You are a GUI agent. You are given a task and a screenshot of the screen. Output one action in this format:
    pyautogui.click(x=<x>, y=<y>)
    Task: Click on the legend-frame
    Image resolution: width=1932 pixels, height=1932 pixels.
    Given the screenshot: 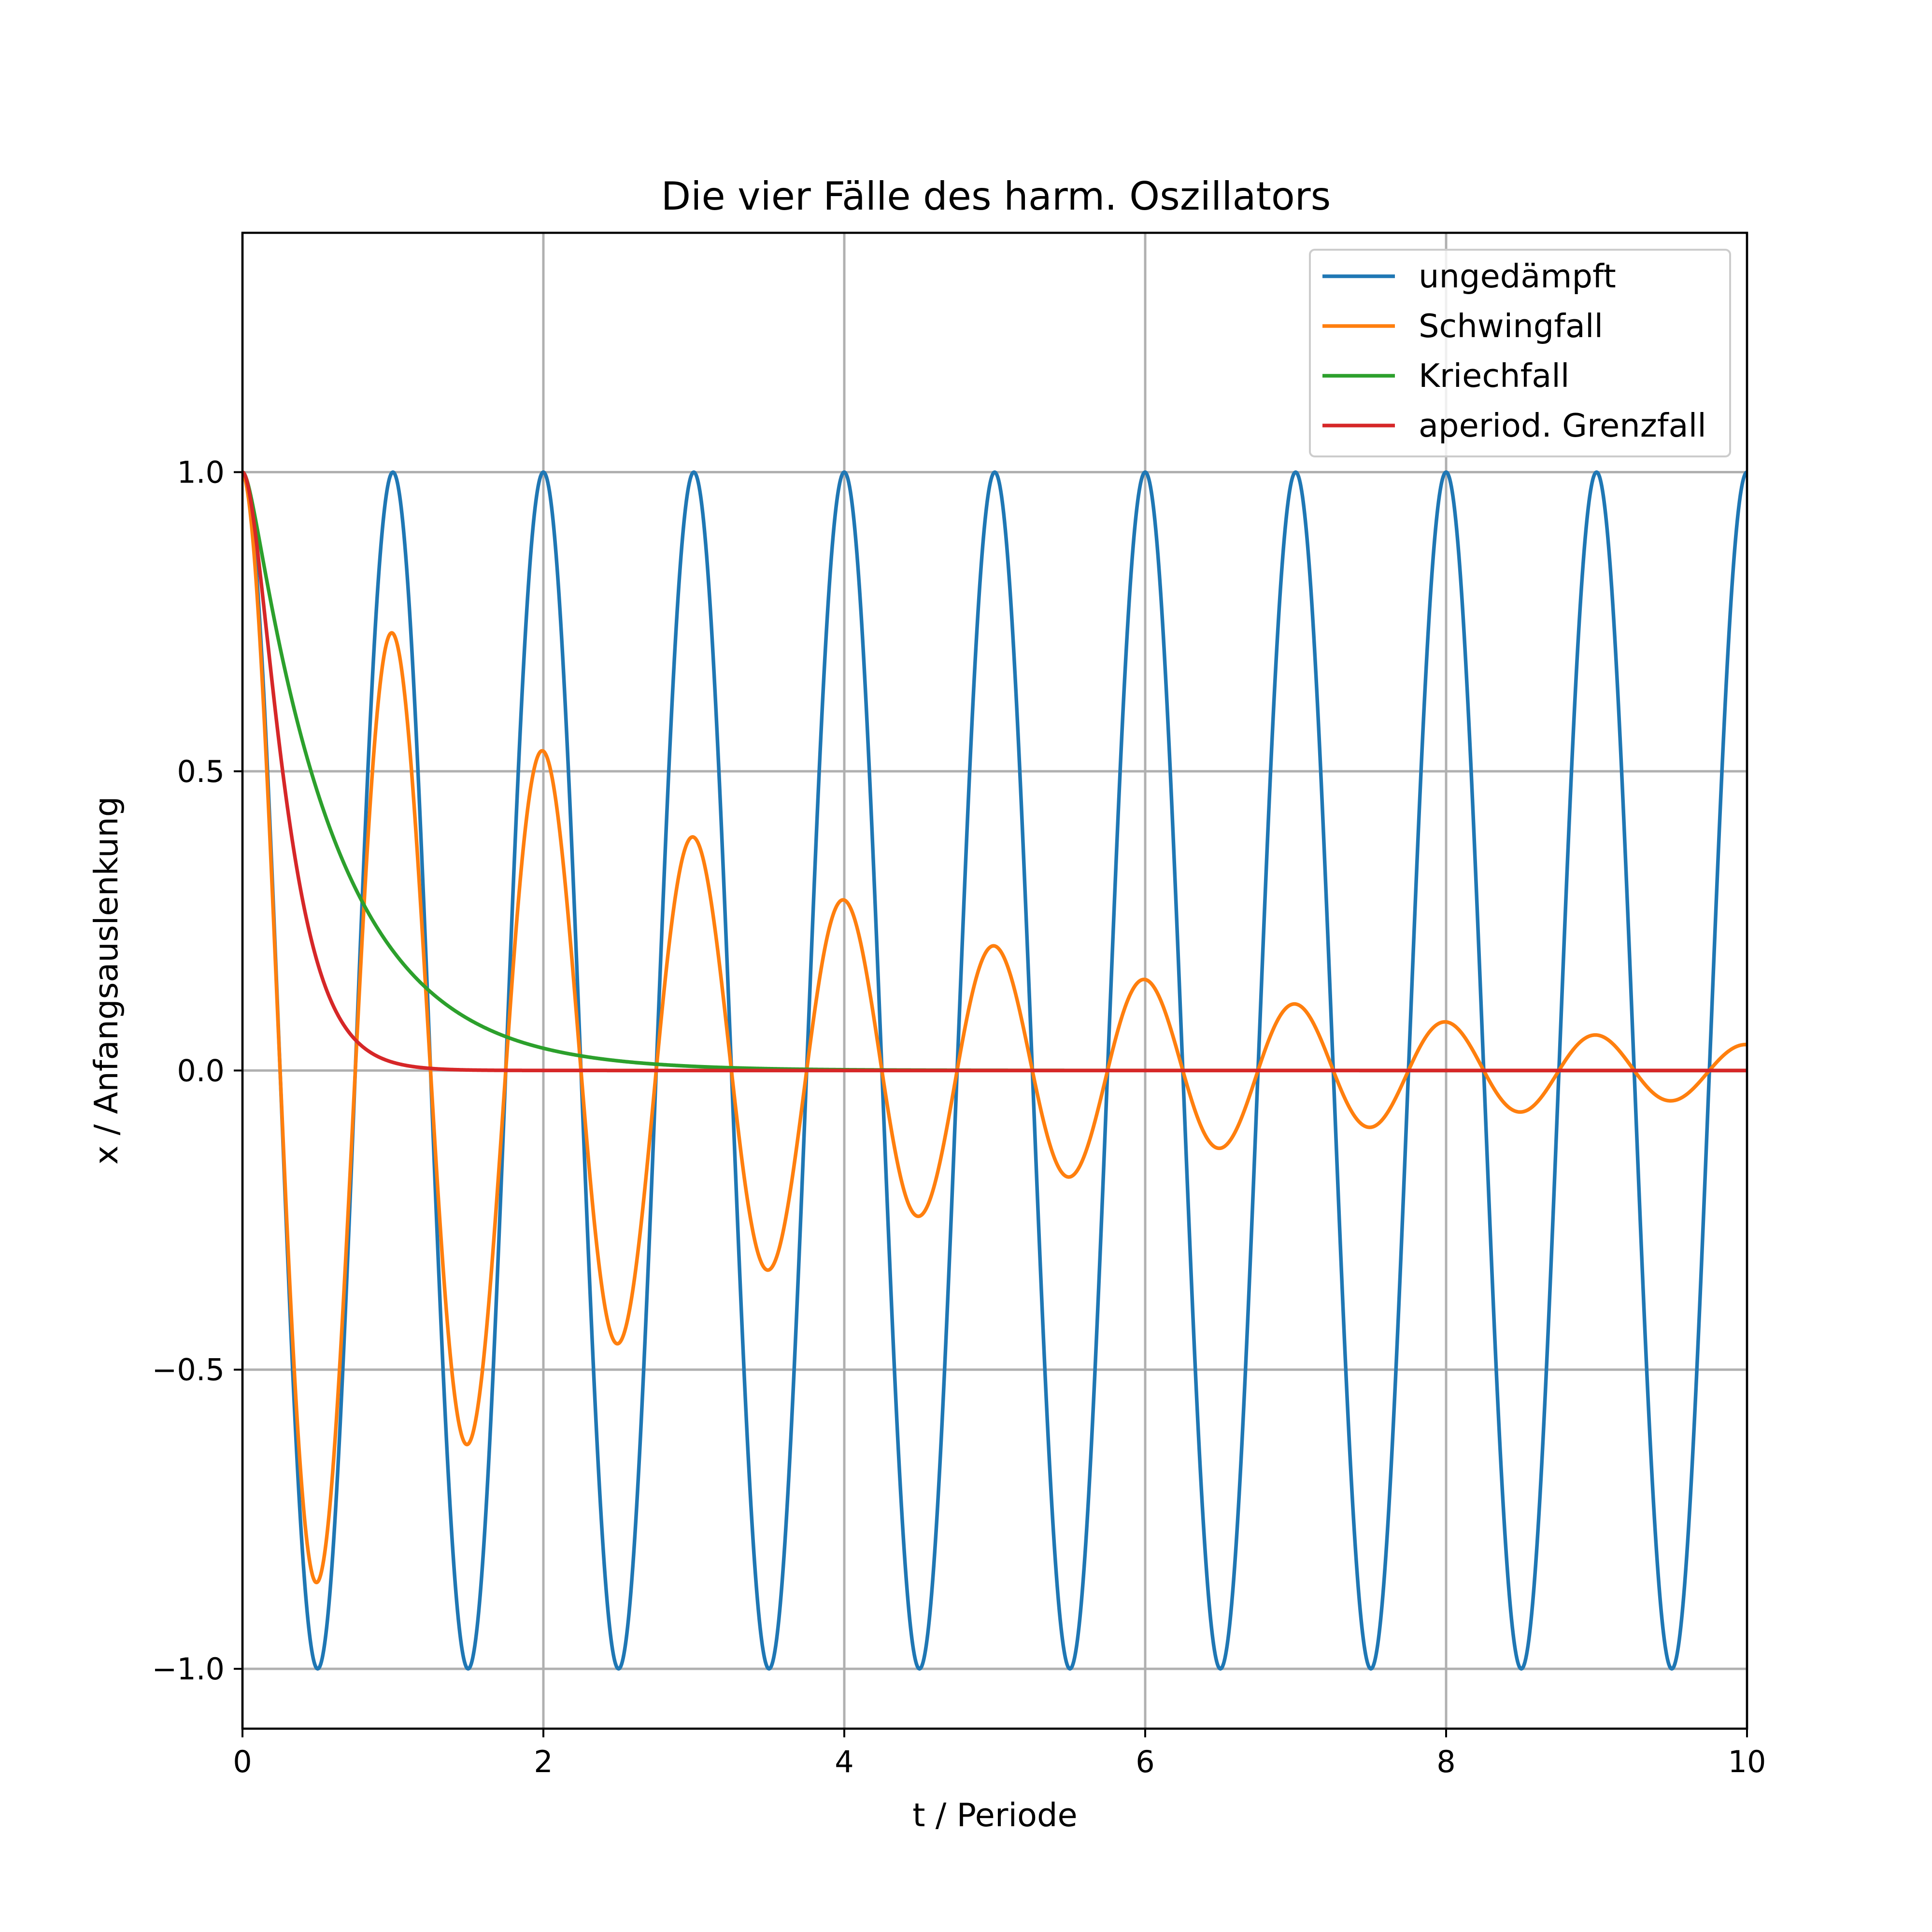 What is the action you would take?
    pyautogui.click(x=1520, y=353)
    